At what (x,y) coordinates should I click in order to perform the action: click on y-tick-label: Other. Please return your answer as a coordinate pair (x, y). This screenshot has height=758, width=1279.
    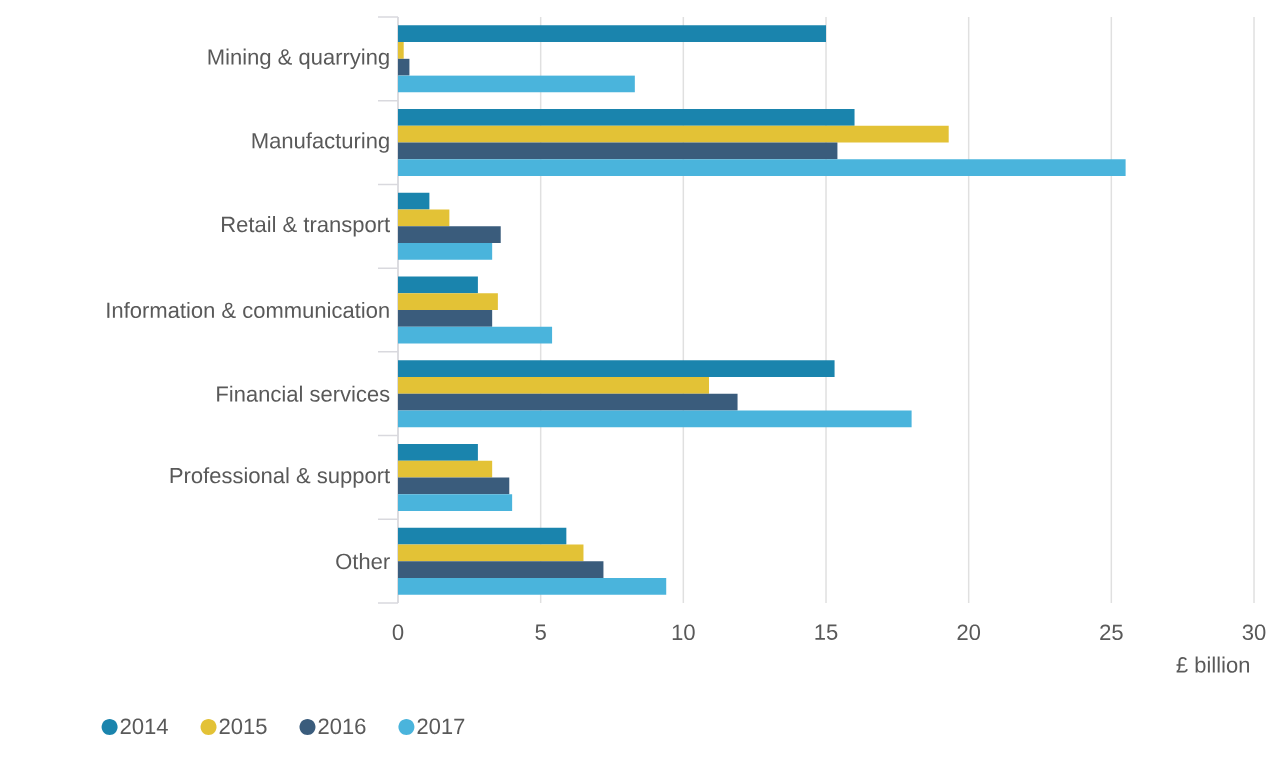
    Looking at the image, I should click on (363, 561).